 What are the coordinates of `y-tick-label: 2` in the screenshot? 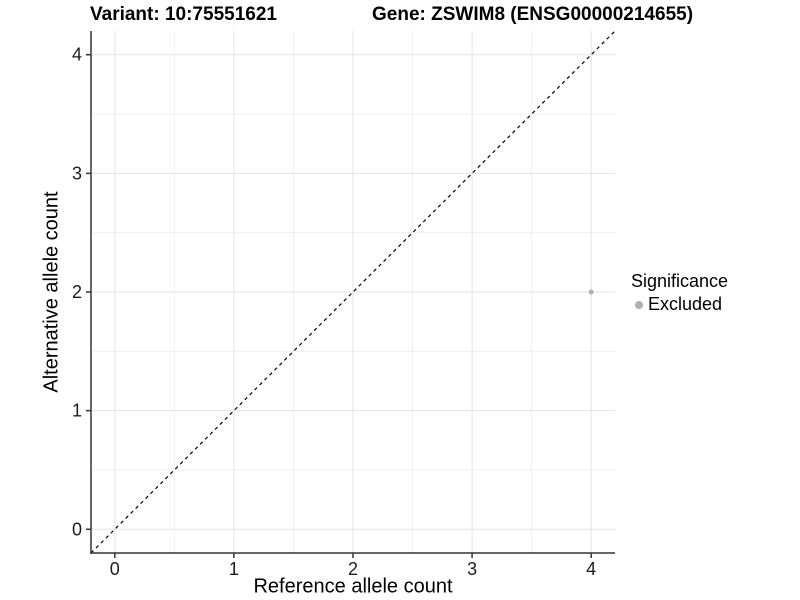 It's located at (77, 292).